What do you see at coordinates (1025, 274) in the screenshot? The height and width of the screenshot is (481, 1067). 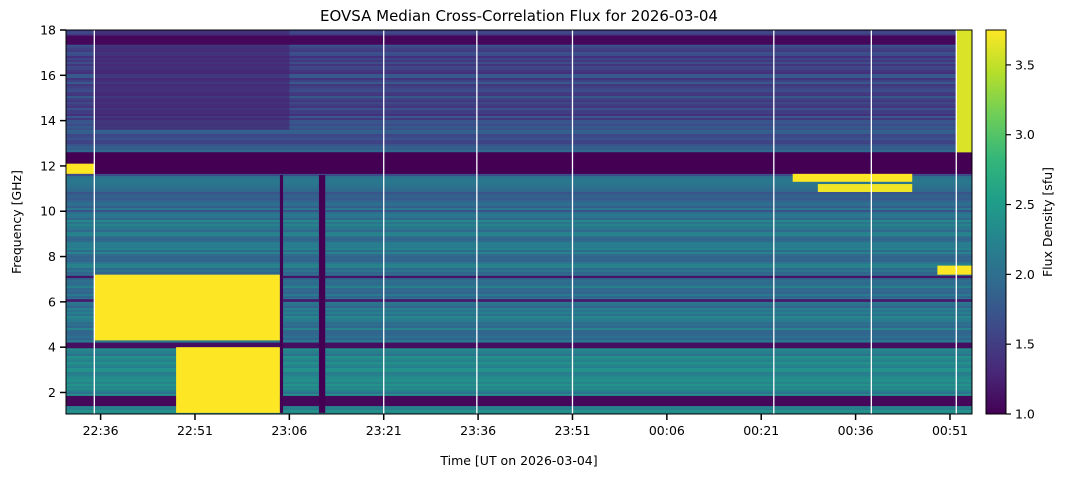 I see `colorbar-tick-label: 2.0` at bounding box center [1025, 274].